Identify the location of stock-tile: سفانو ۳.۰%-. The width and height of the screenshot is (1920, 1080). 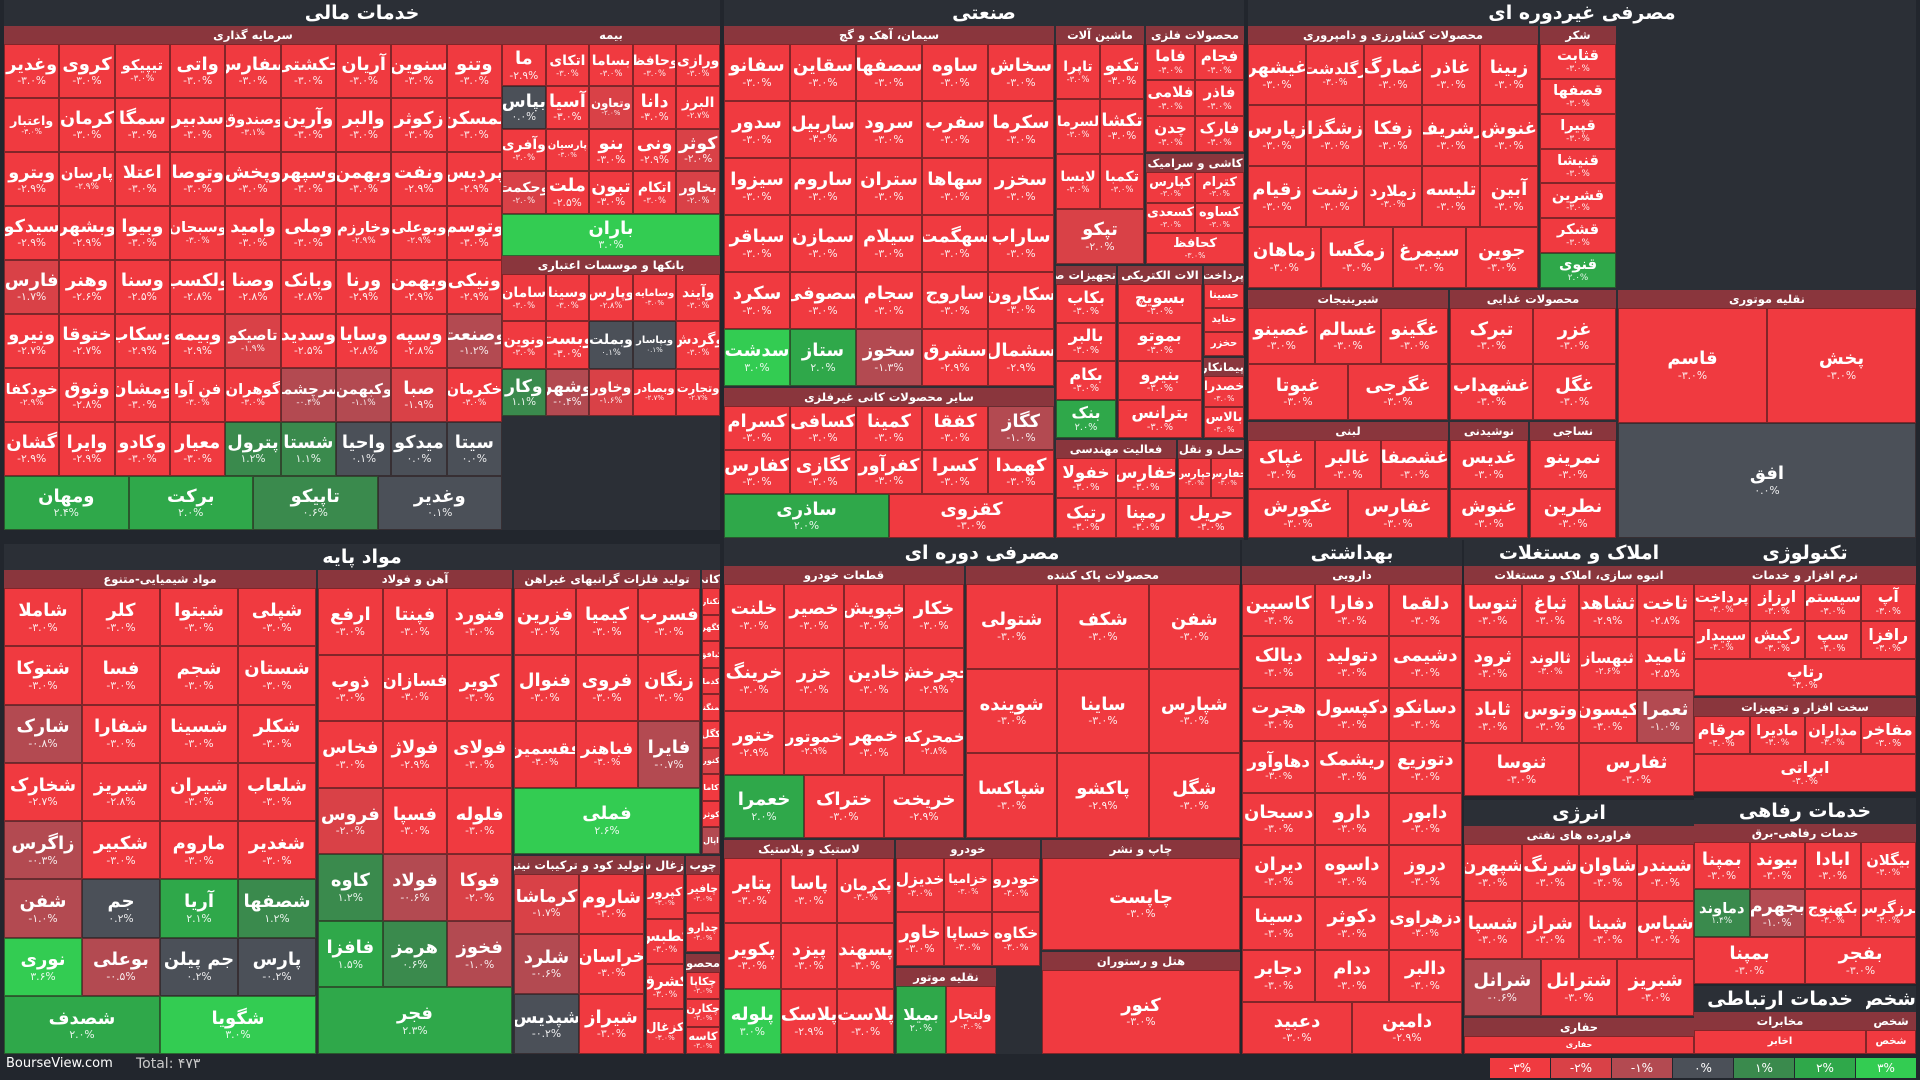
(757, 72).